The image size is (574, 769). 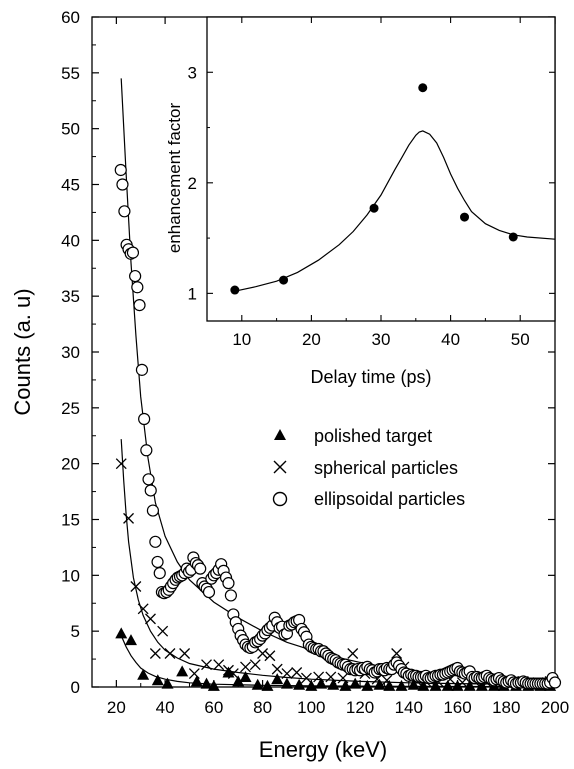 I want to click on inset-fit-curve, so click(x=395, y=211).